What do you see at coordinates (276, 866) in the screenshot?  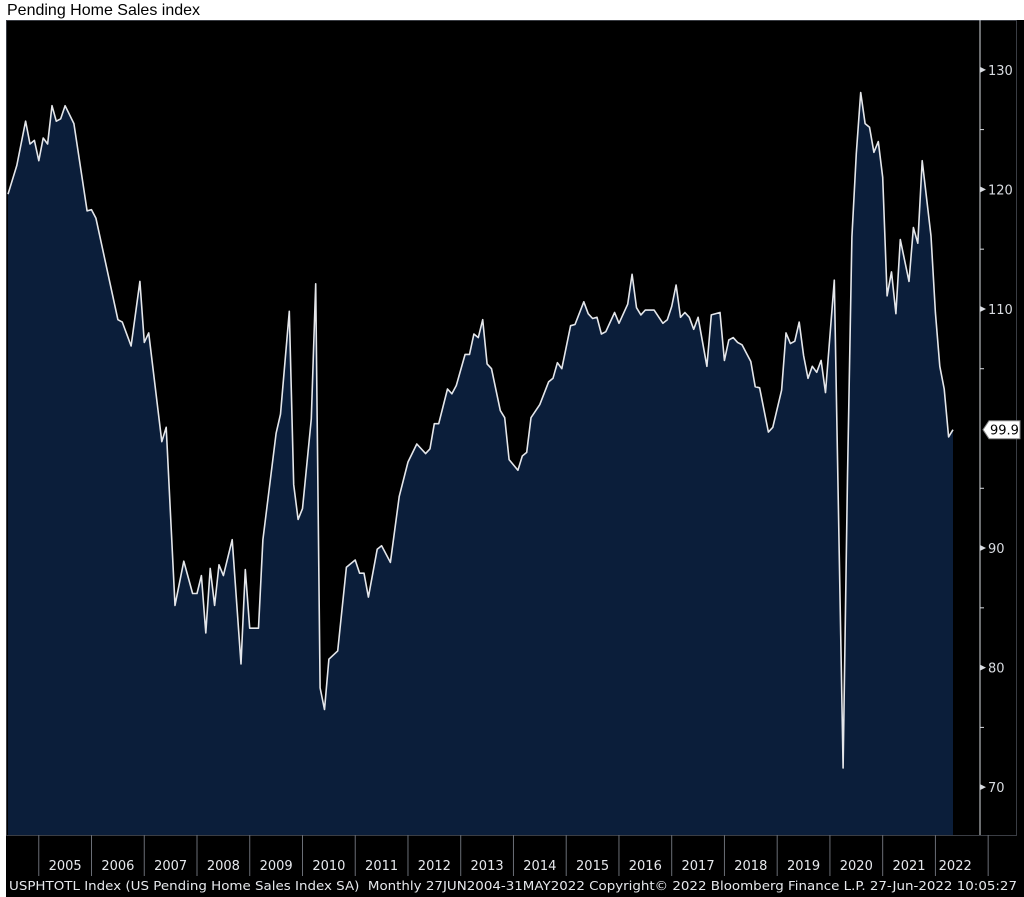 I see `x-tick-label: 2009` at bounding box center [276, 866].